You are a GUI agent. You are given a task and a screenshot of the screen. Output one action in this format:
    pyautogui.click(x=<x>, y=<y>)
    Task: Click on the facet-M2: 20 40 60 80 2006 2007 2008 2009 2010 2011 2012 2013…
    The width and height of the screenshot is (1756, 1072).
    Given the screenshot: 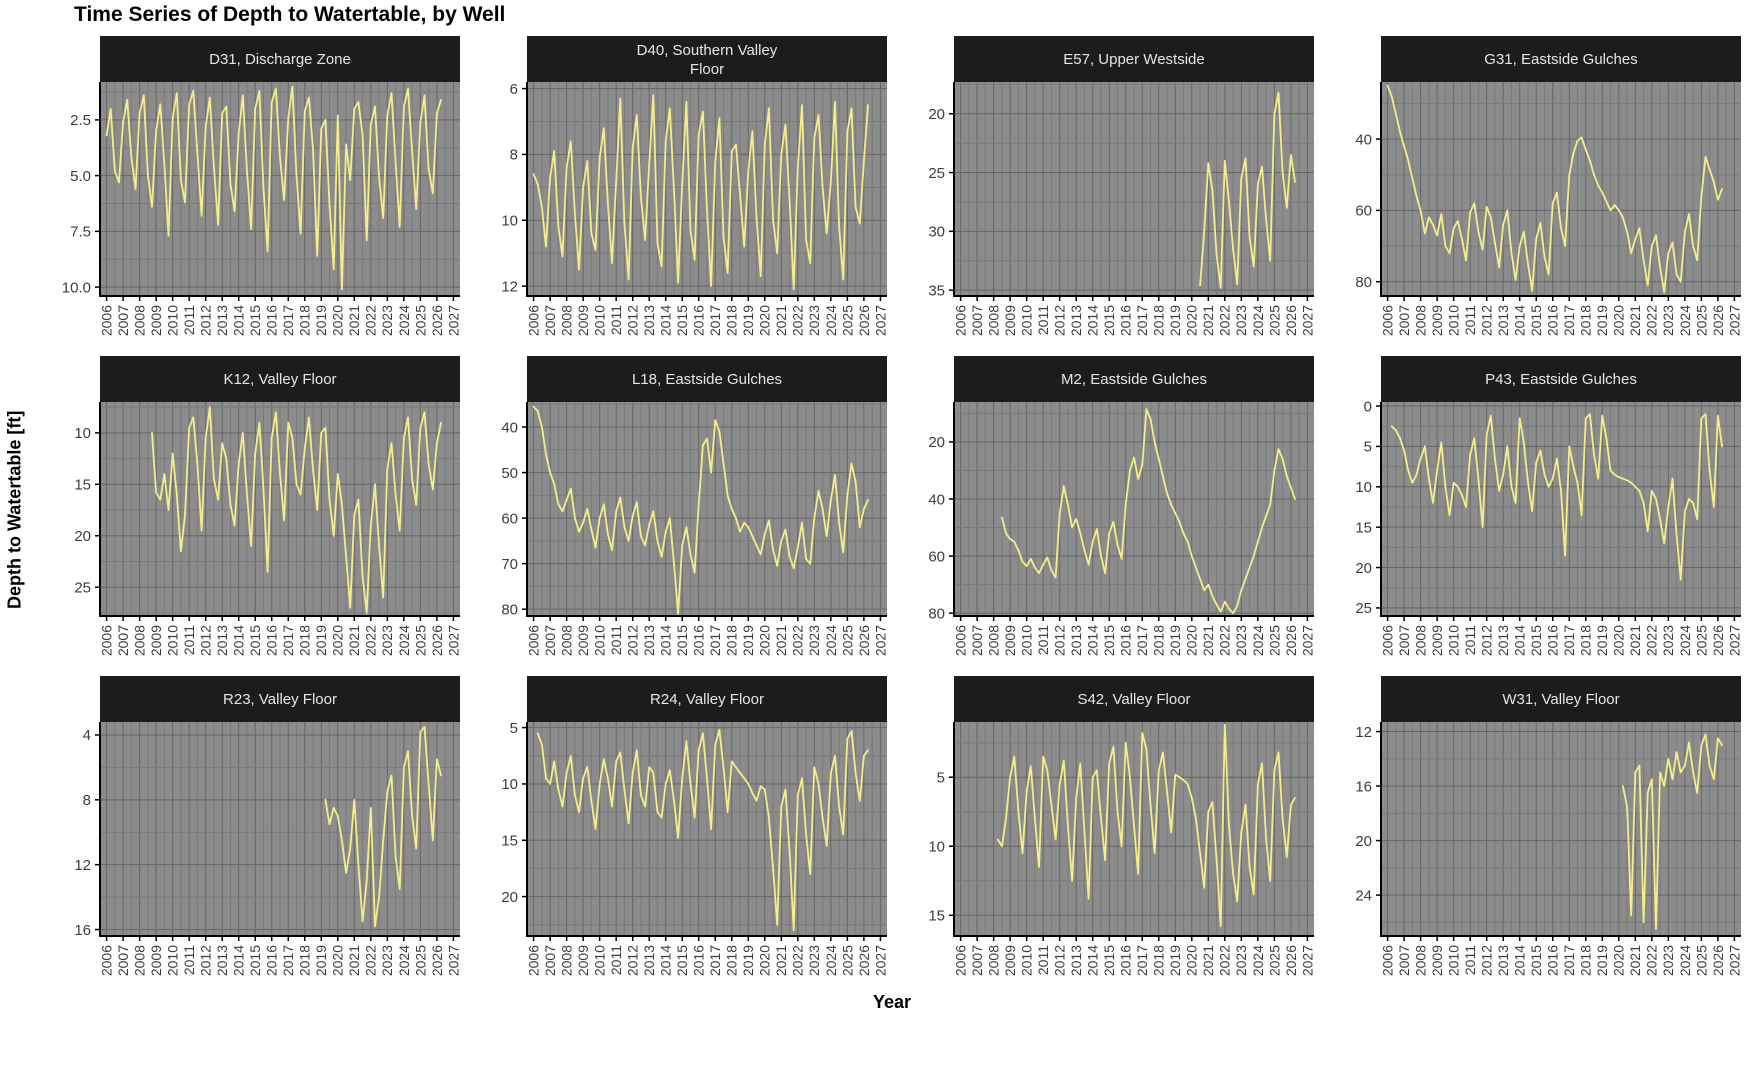 What is the action you would take?
    pyautogui.click(x=1105, y=515)
    